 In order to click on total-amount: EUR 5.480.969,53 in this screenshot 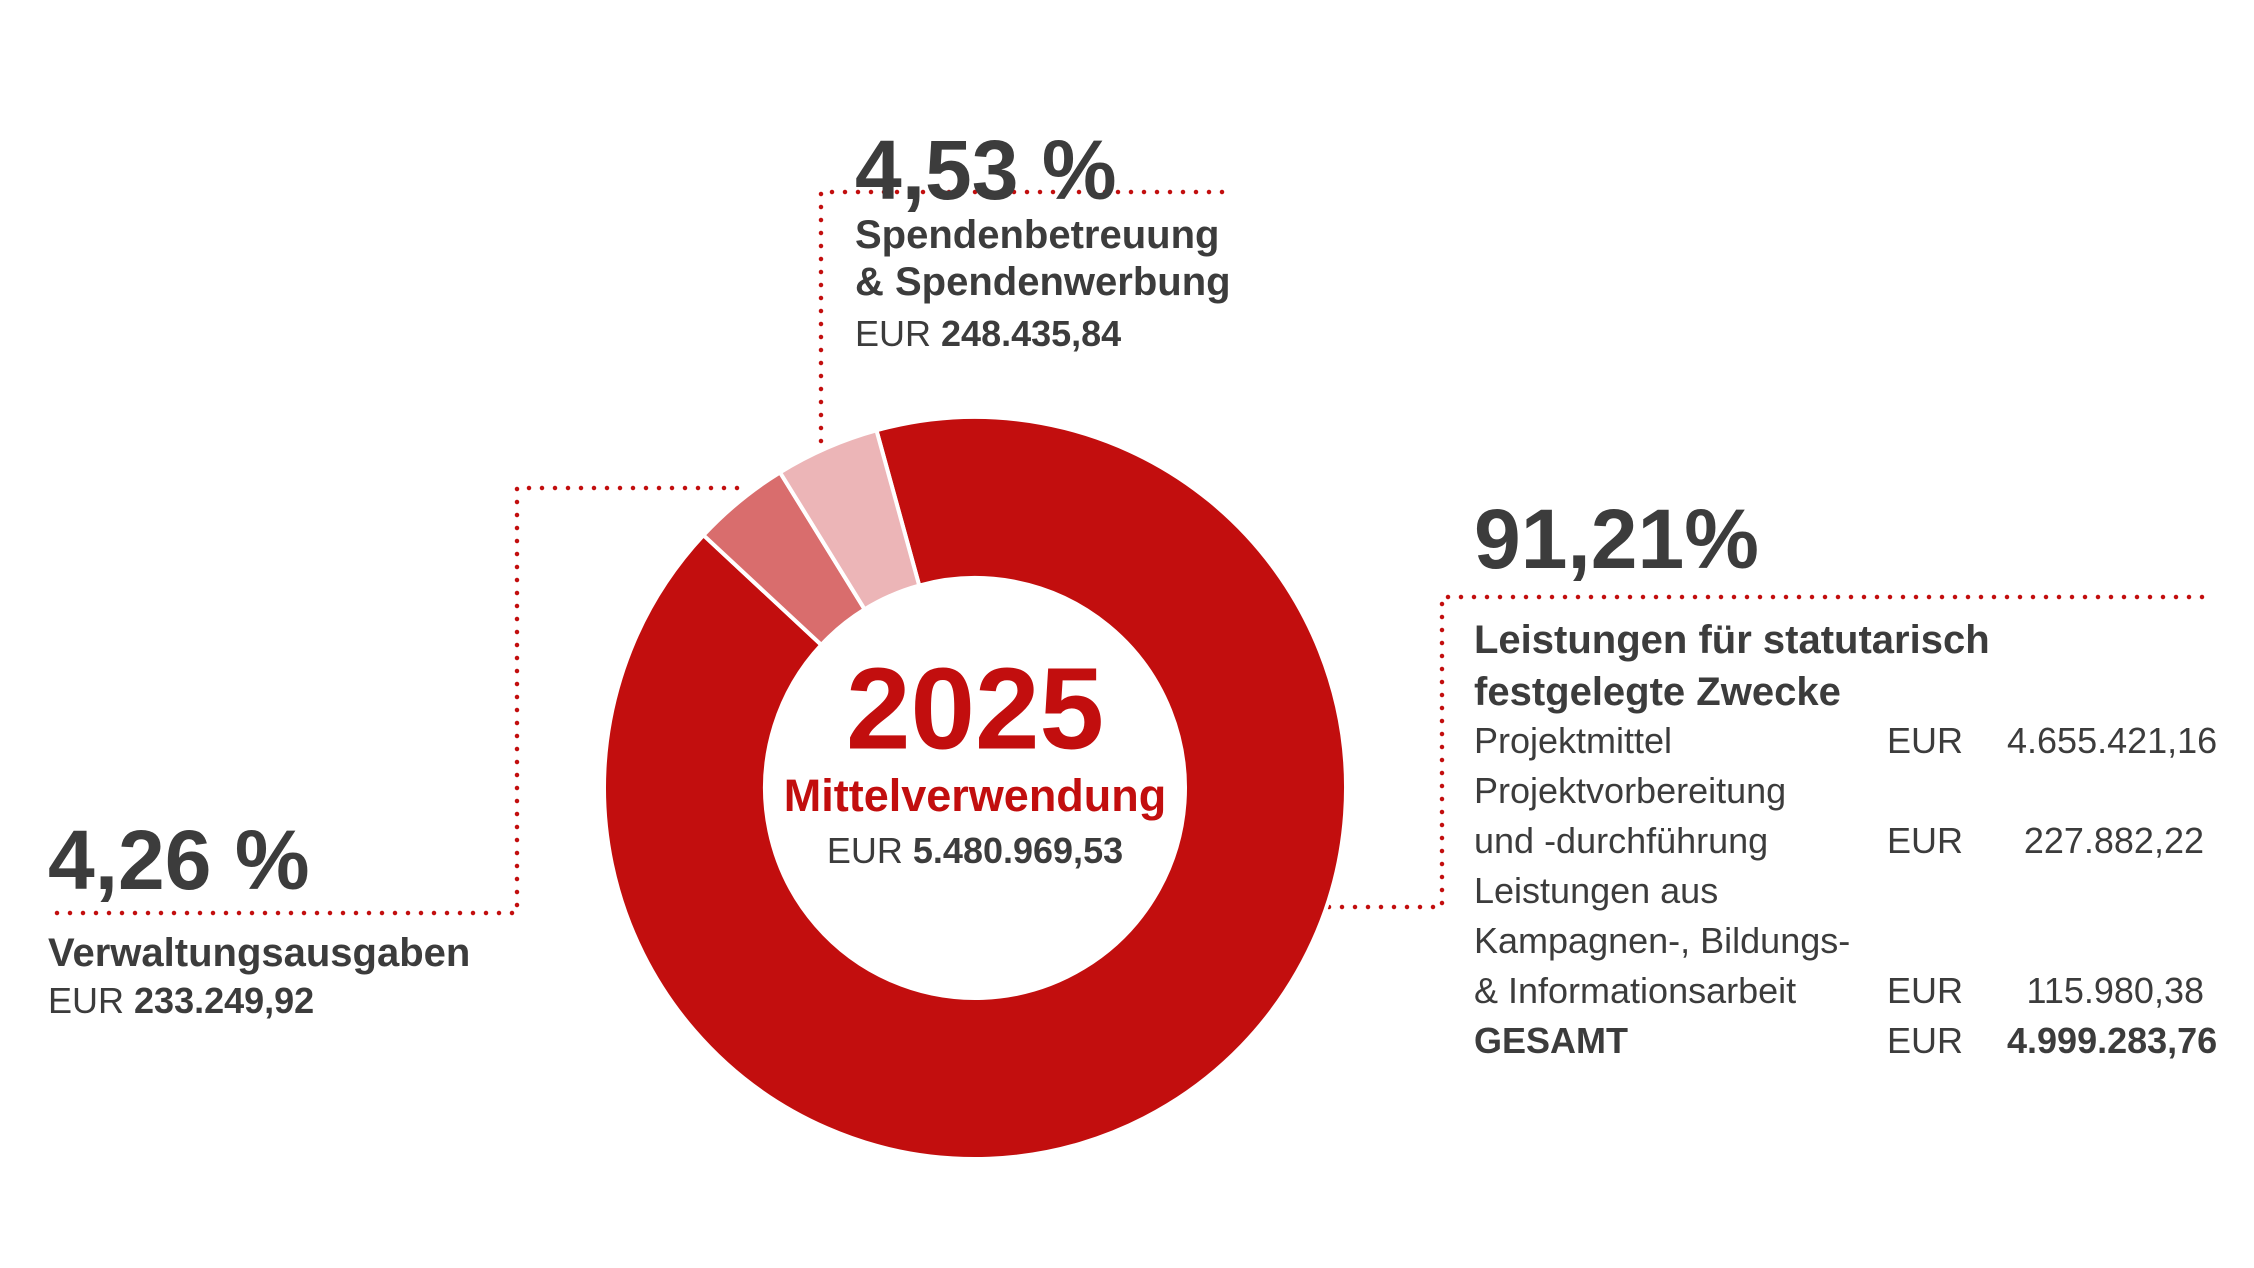, I will do `click(975, 850)`.